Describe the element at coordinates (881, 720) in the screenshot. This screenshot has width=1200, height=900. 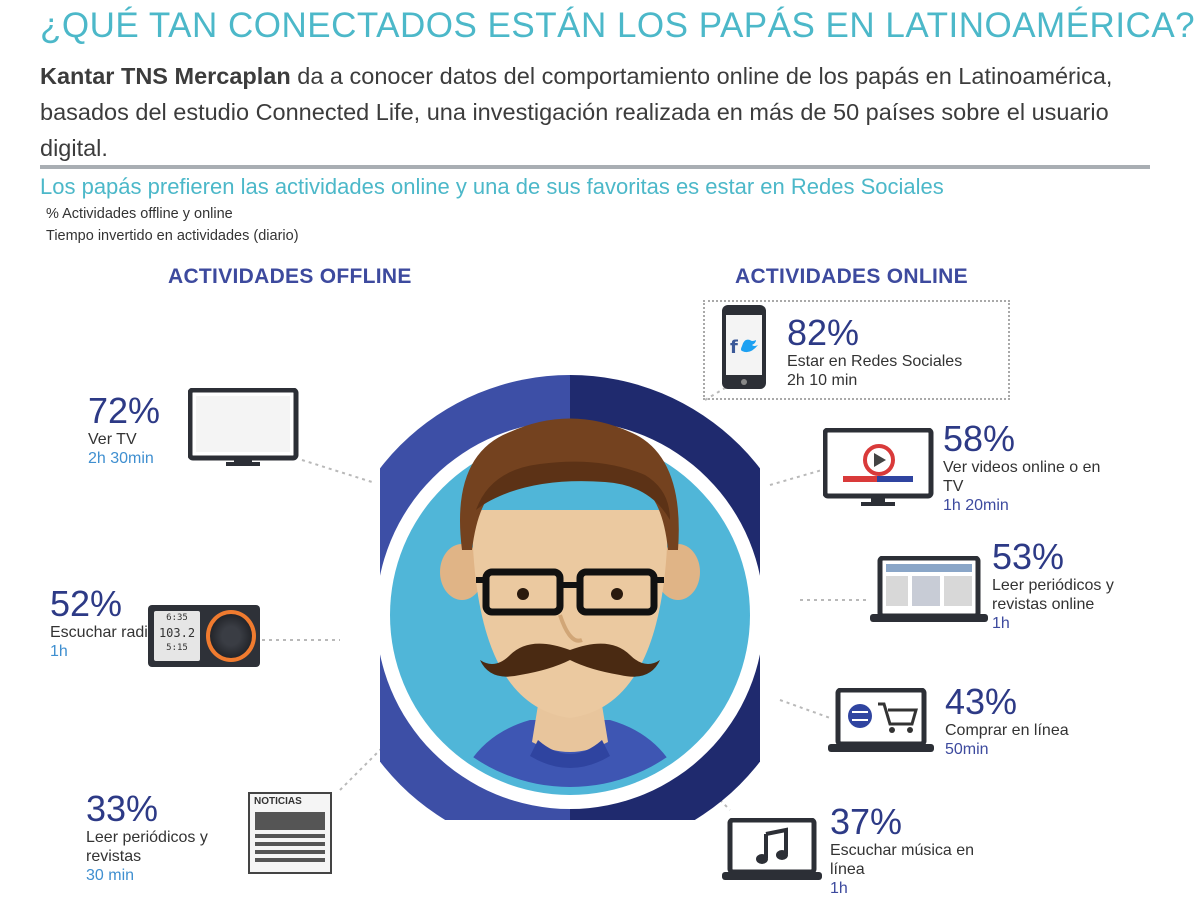
I see `laptop-cart-icon` at that location.